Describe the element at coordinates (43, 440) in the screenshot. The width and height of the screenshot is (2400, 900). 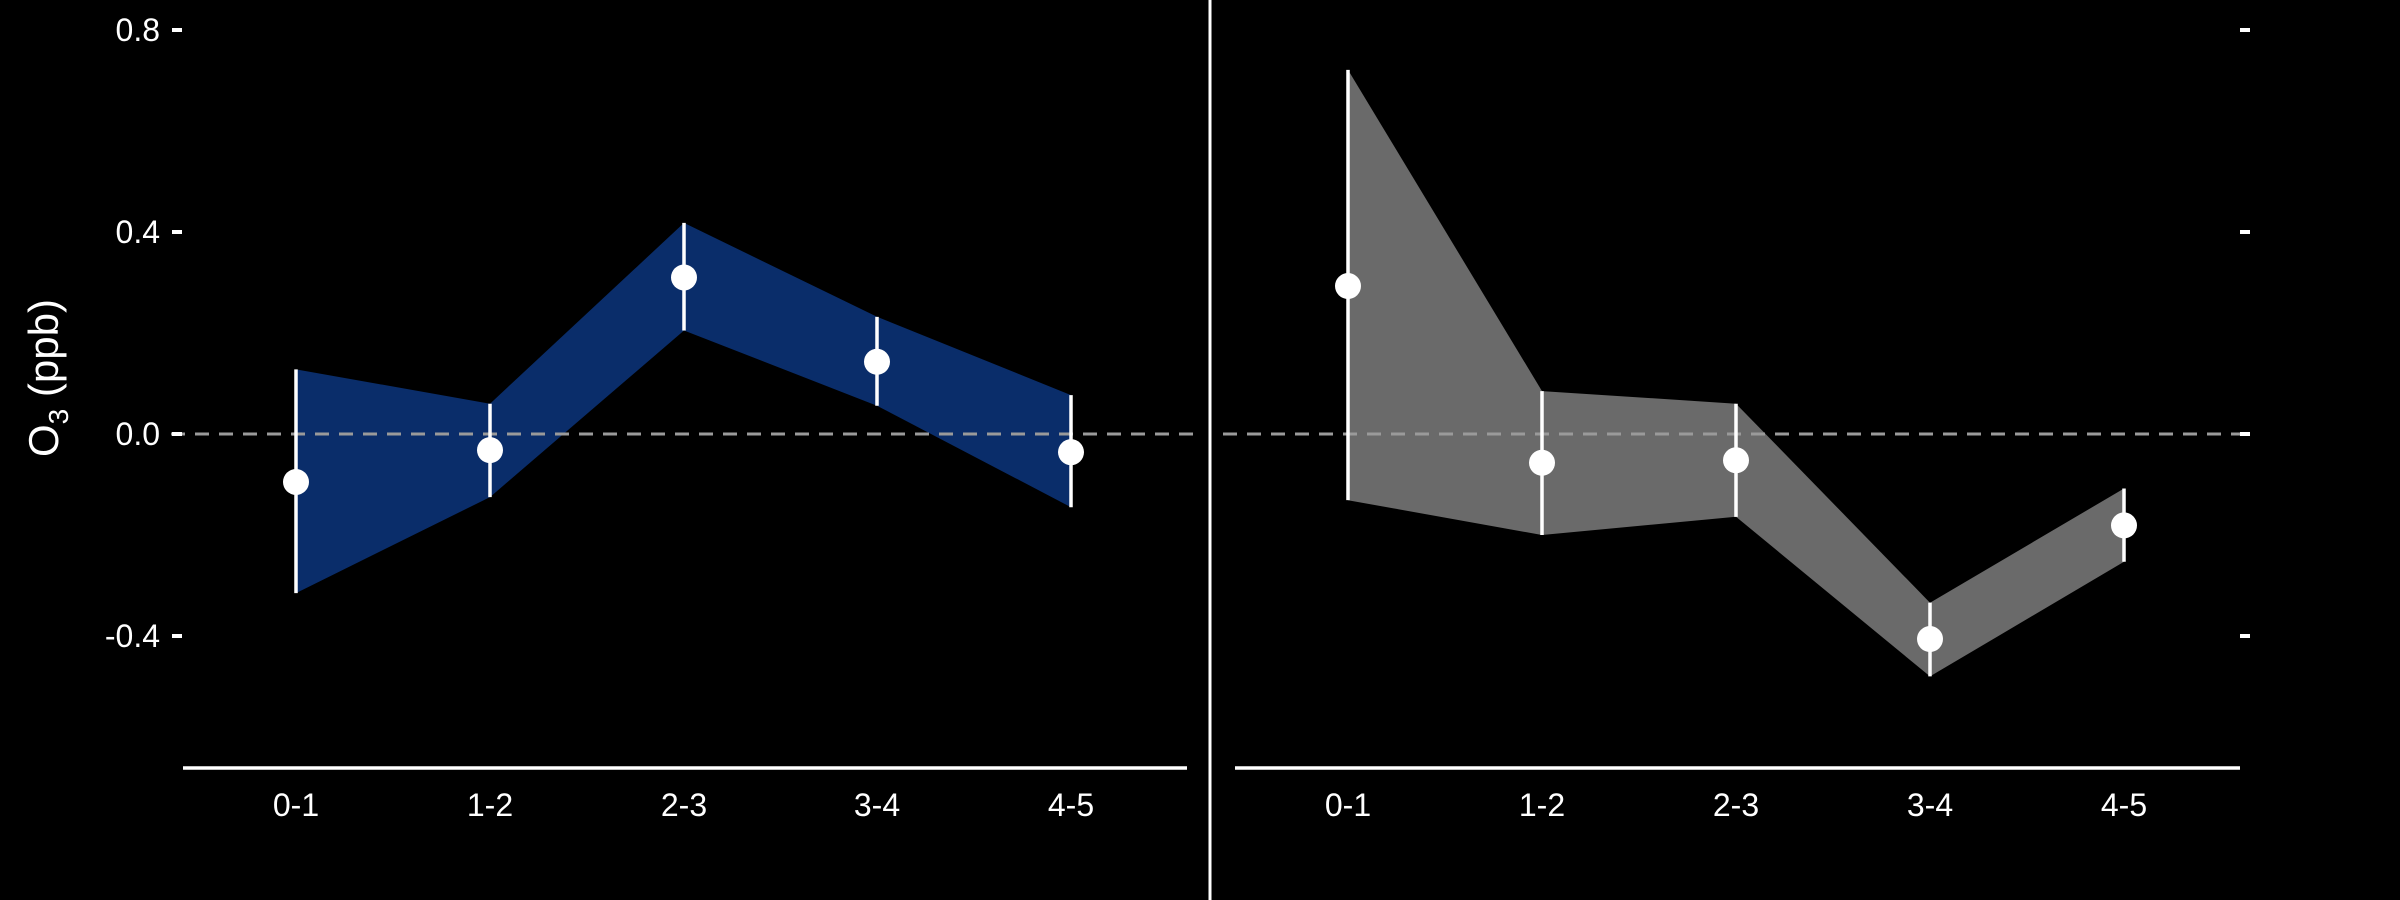
I see `y-axis-title-main: O` at that location.